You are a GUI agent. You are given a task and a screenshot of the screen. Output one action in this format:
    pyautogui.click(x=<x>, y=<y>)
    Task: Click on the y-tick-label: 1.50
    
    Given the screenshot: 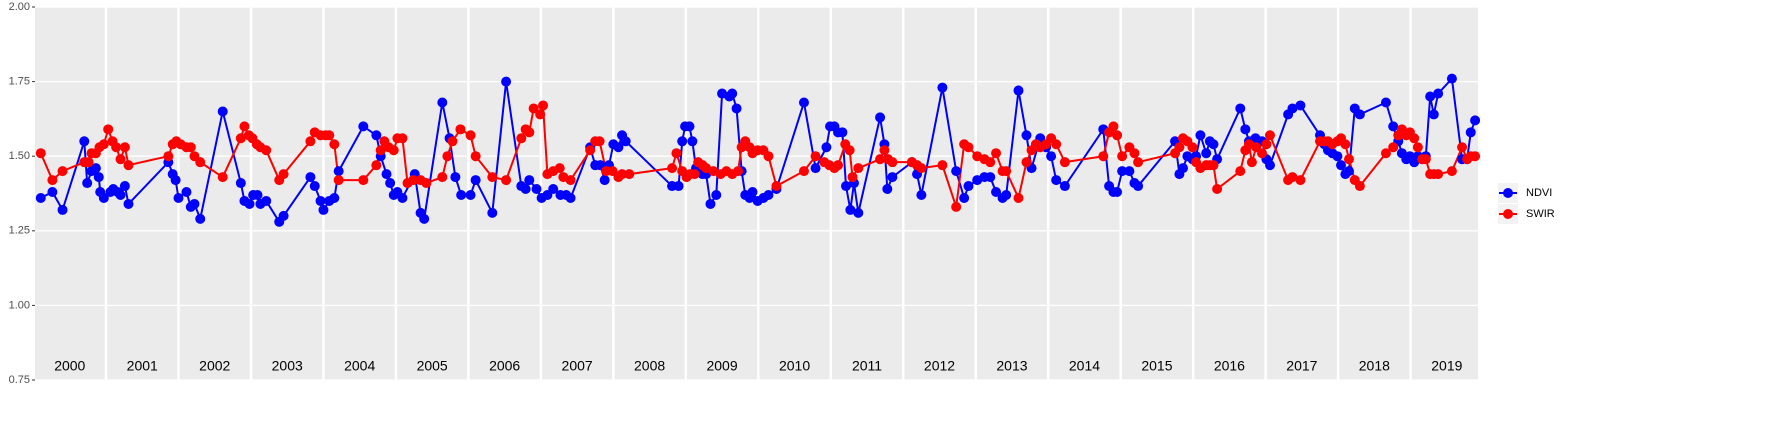 What is the action you would take?
    pyautogui.click(x=19, y=156)
    